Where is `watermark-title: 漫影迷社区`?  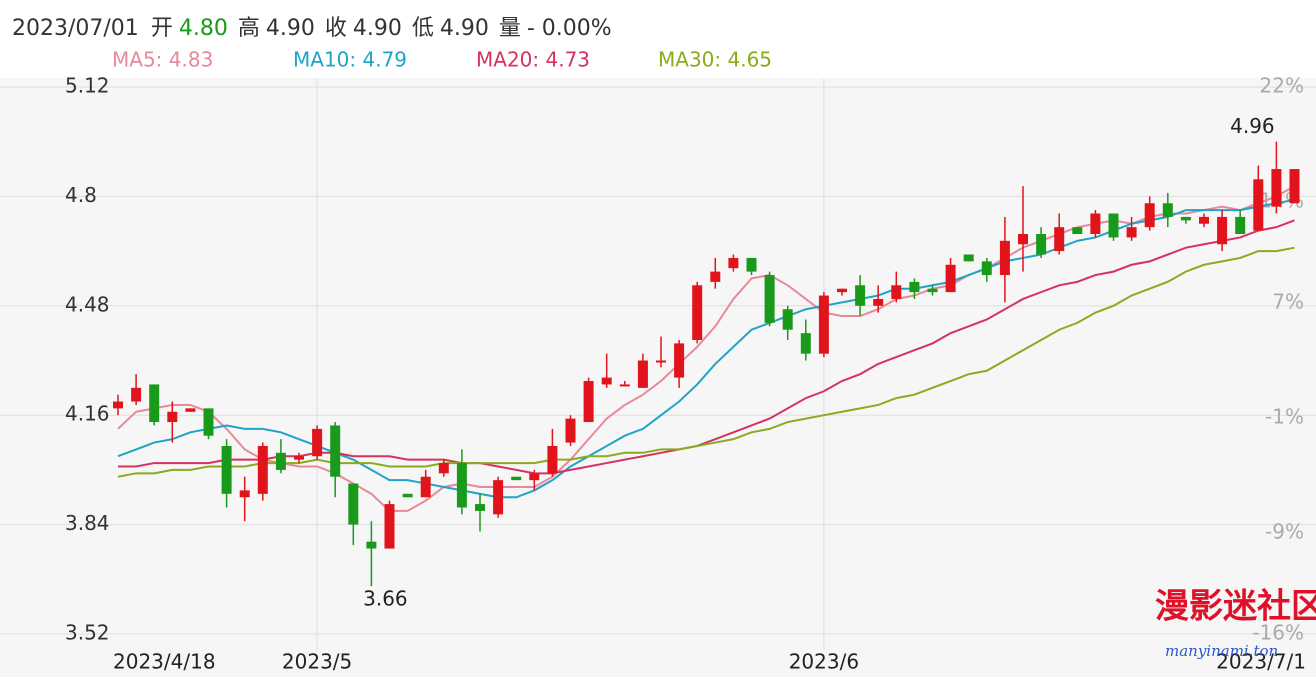 watermark-title: 漫影迷社区 is located at coordinates (1235, 607).